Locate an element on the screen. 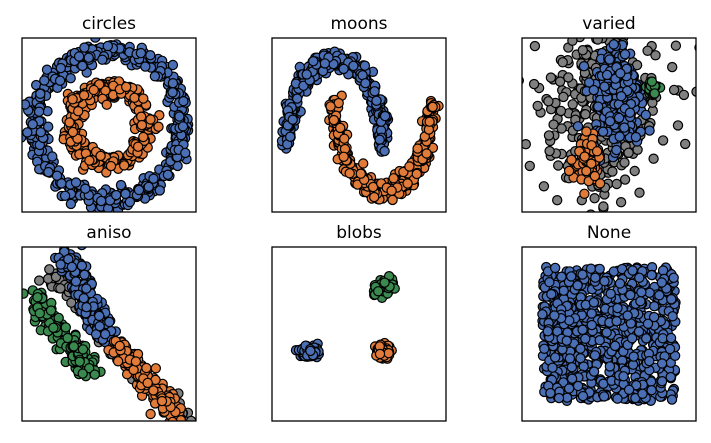 The width and height of the screenshot is (711, 443). panel-aniso: aniso is located at coordinates (109, 328).